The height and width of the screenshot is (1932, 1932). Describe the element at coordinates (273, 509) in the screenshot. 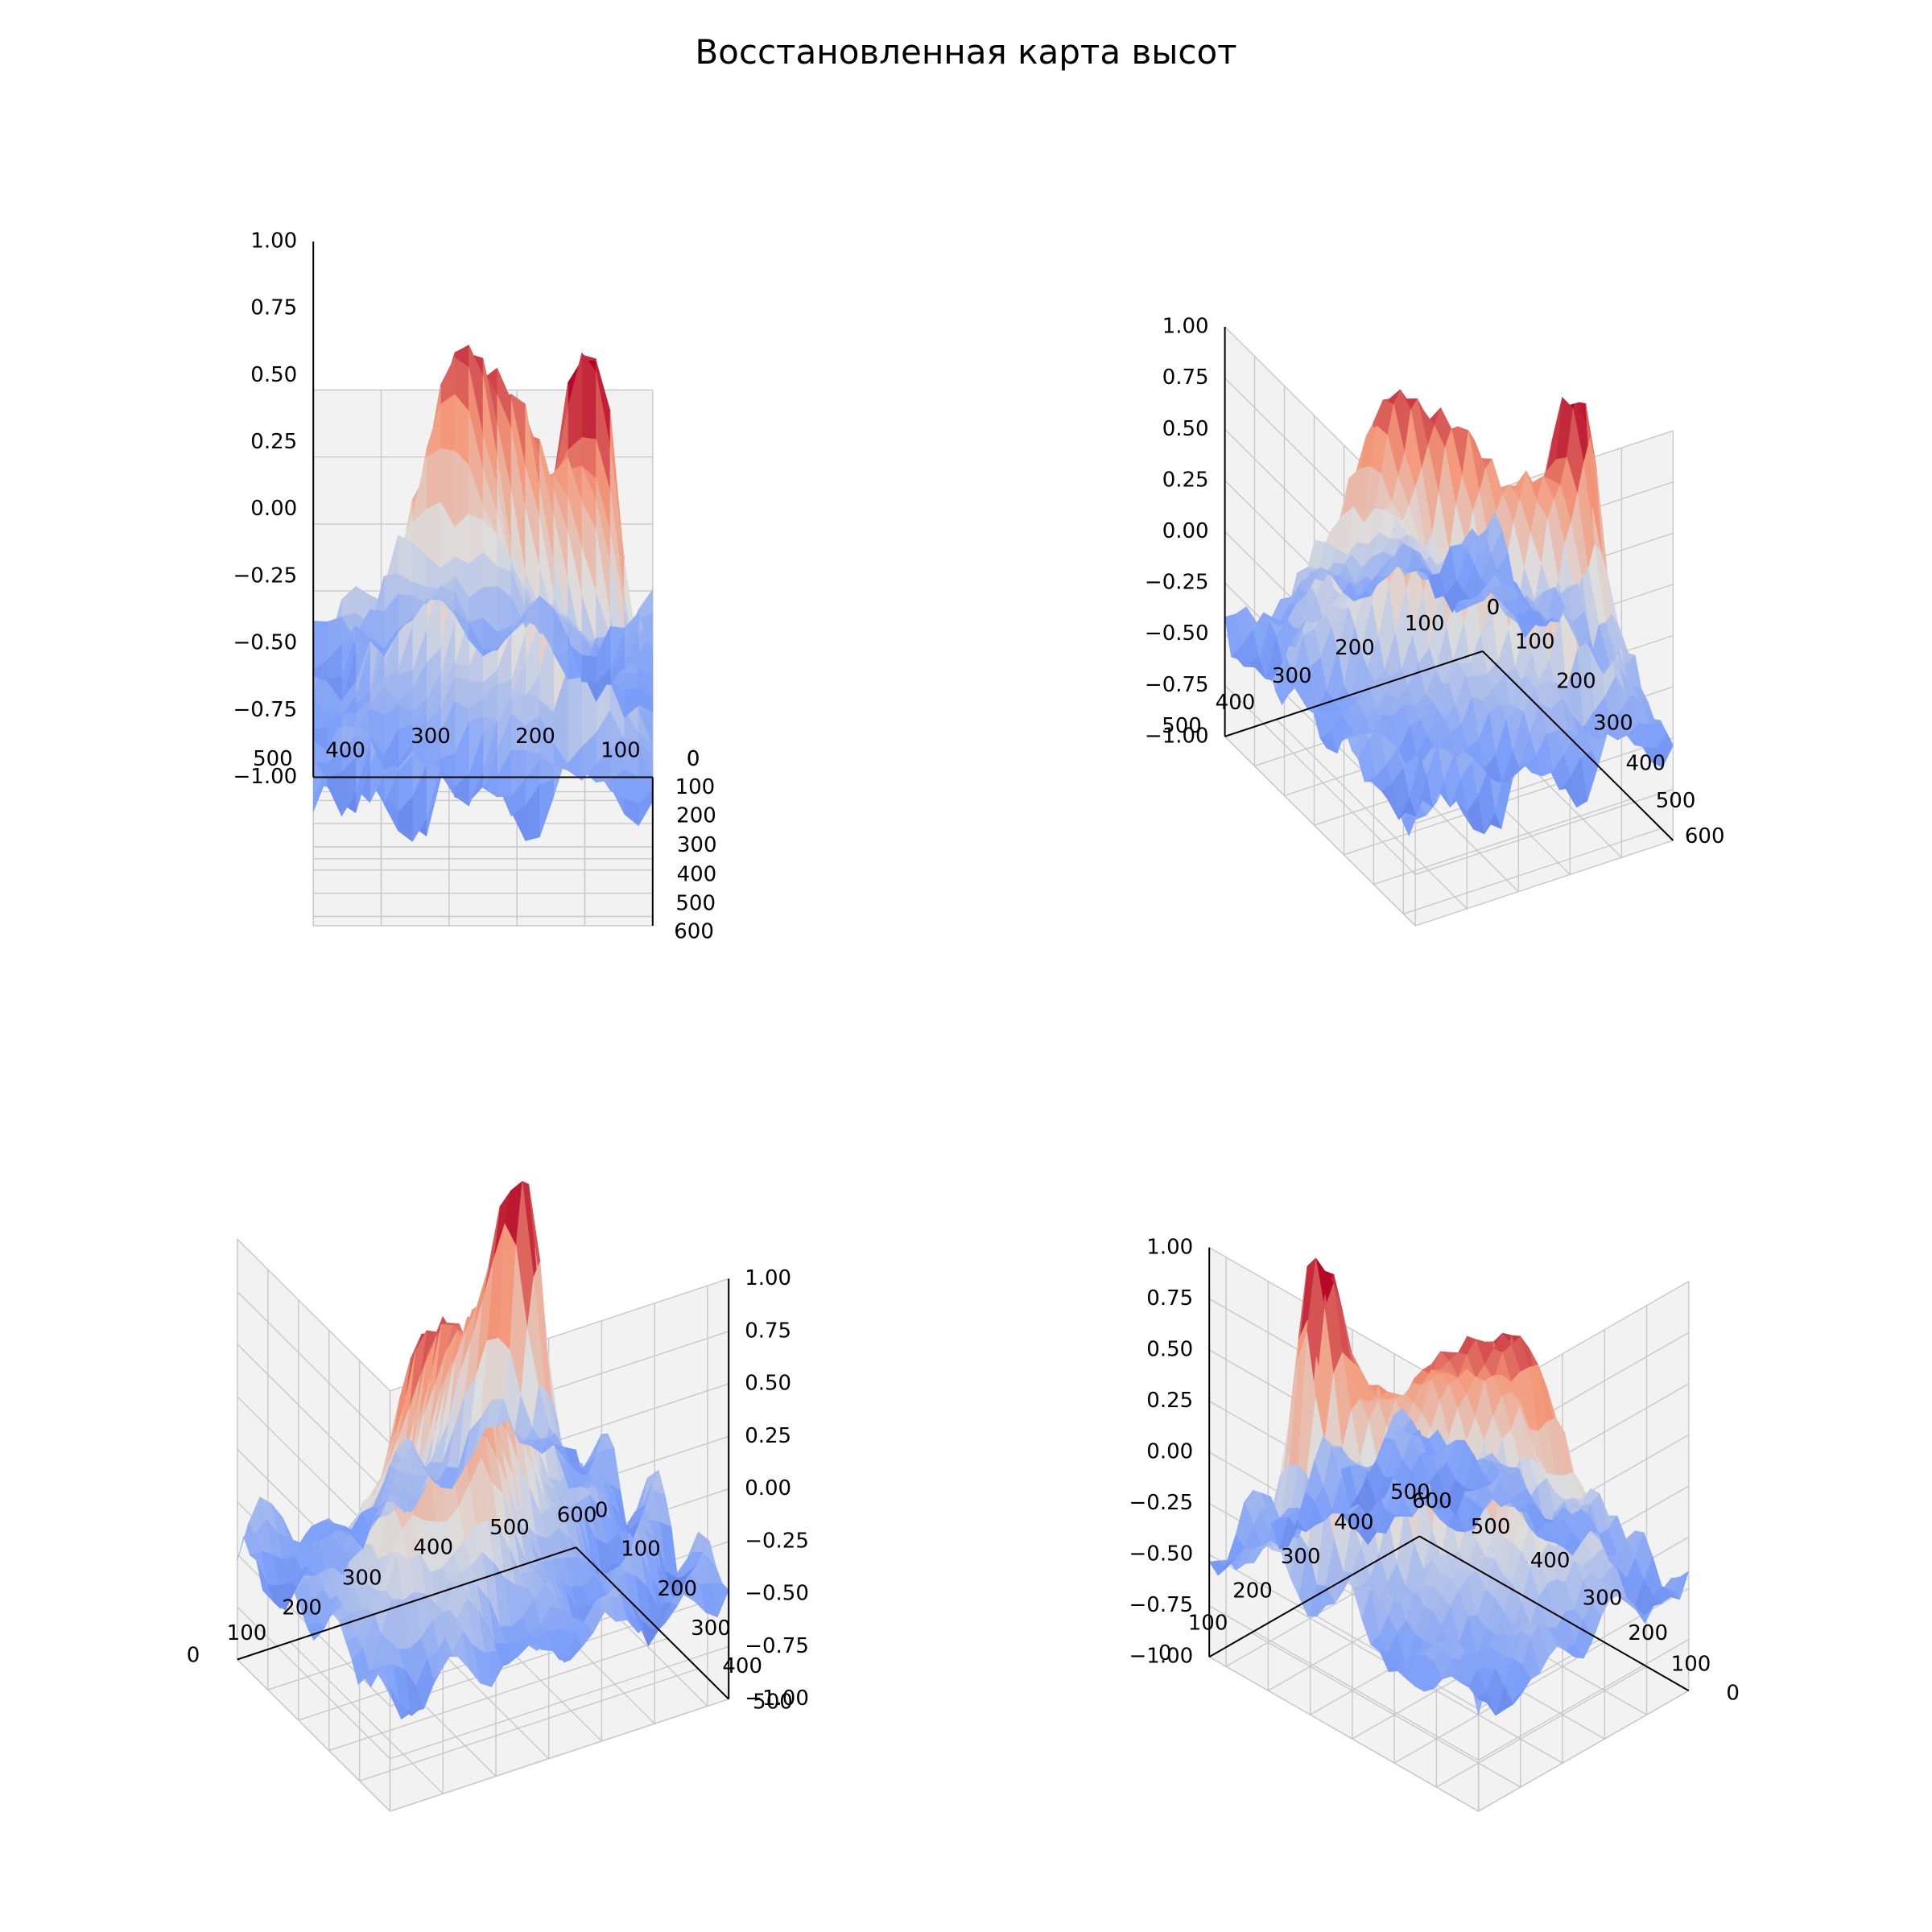

I see `z-tick-label: 0.00` at that location.